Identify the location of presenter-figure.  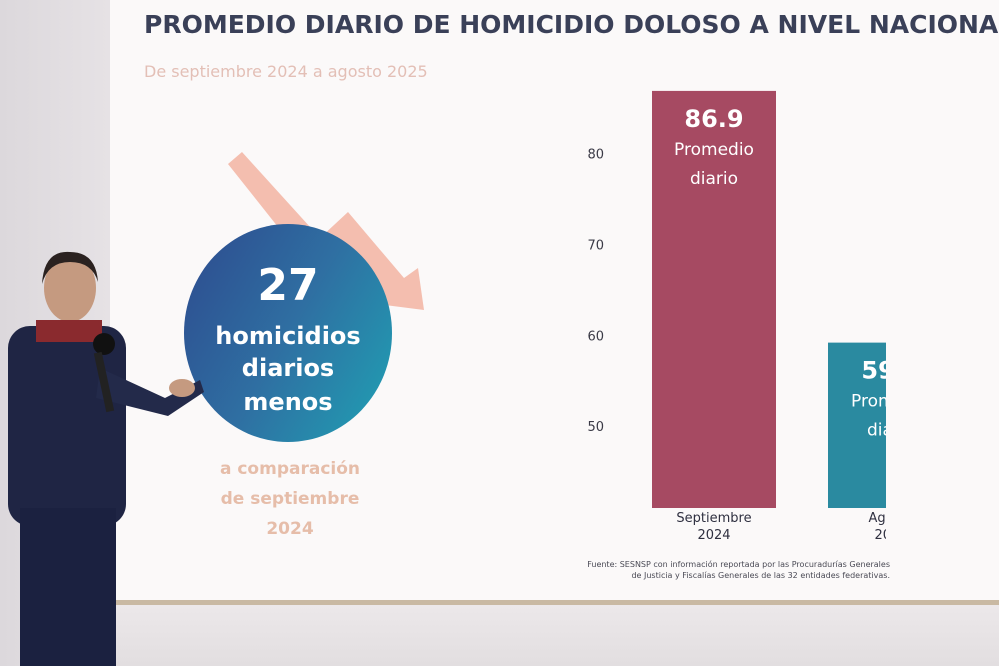
(106, 458).